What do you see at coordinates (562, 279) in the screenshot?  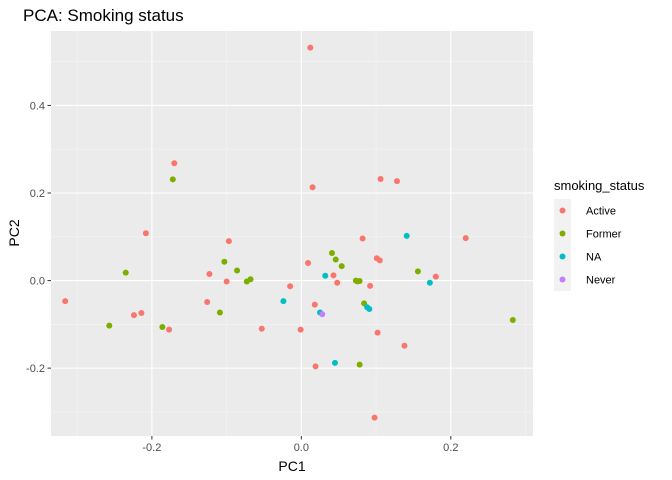 I see `legend-marker-never` at bounding box center [562, 279].